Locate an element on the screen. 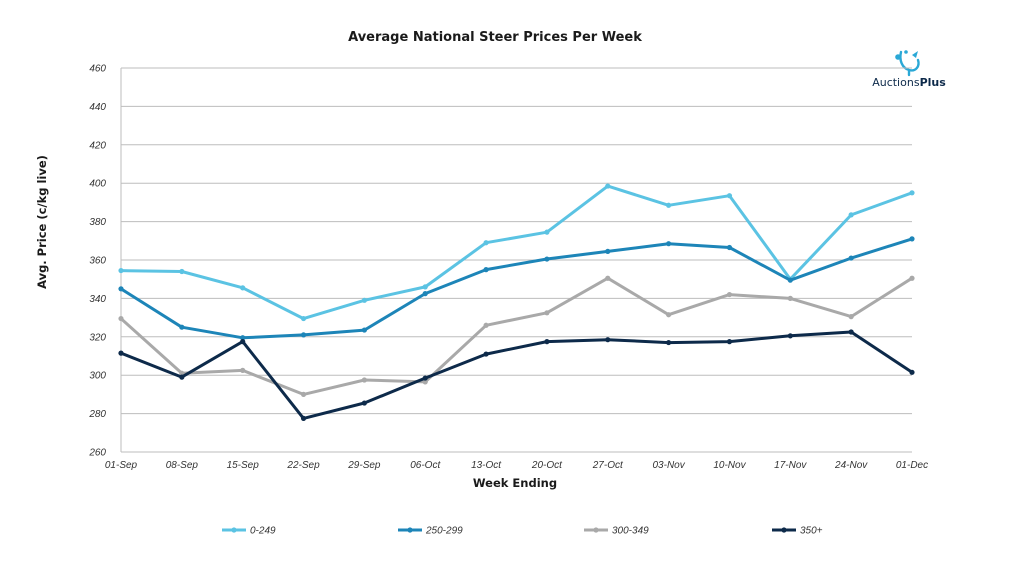 The width and height of the screenshot is (1024, 576). legend-item: 350+ is located at coordinates (797, 531).